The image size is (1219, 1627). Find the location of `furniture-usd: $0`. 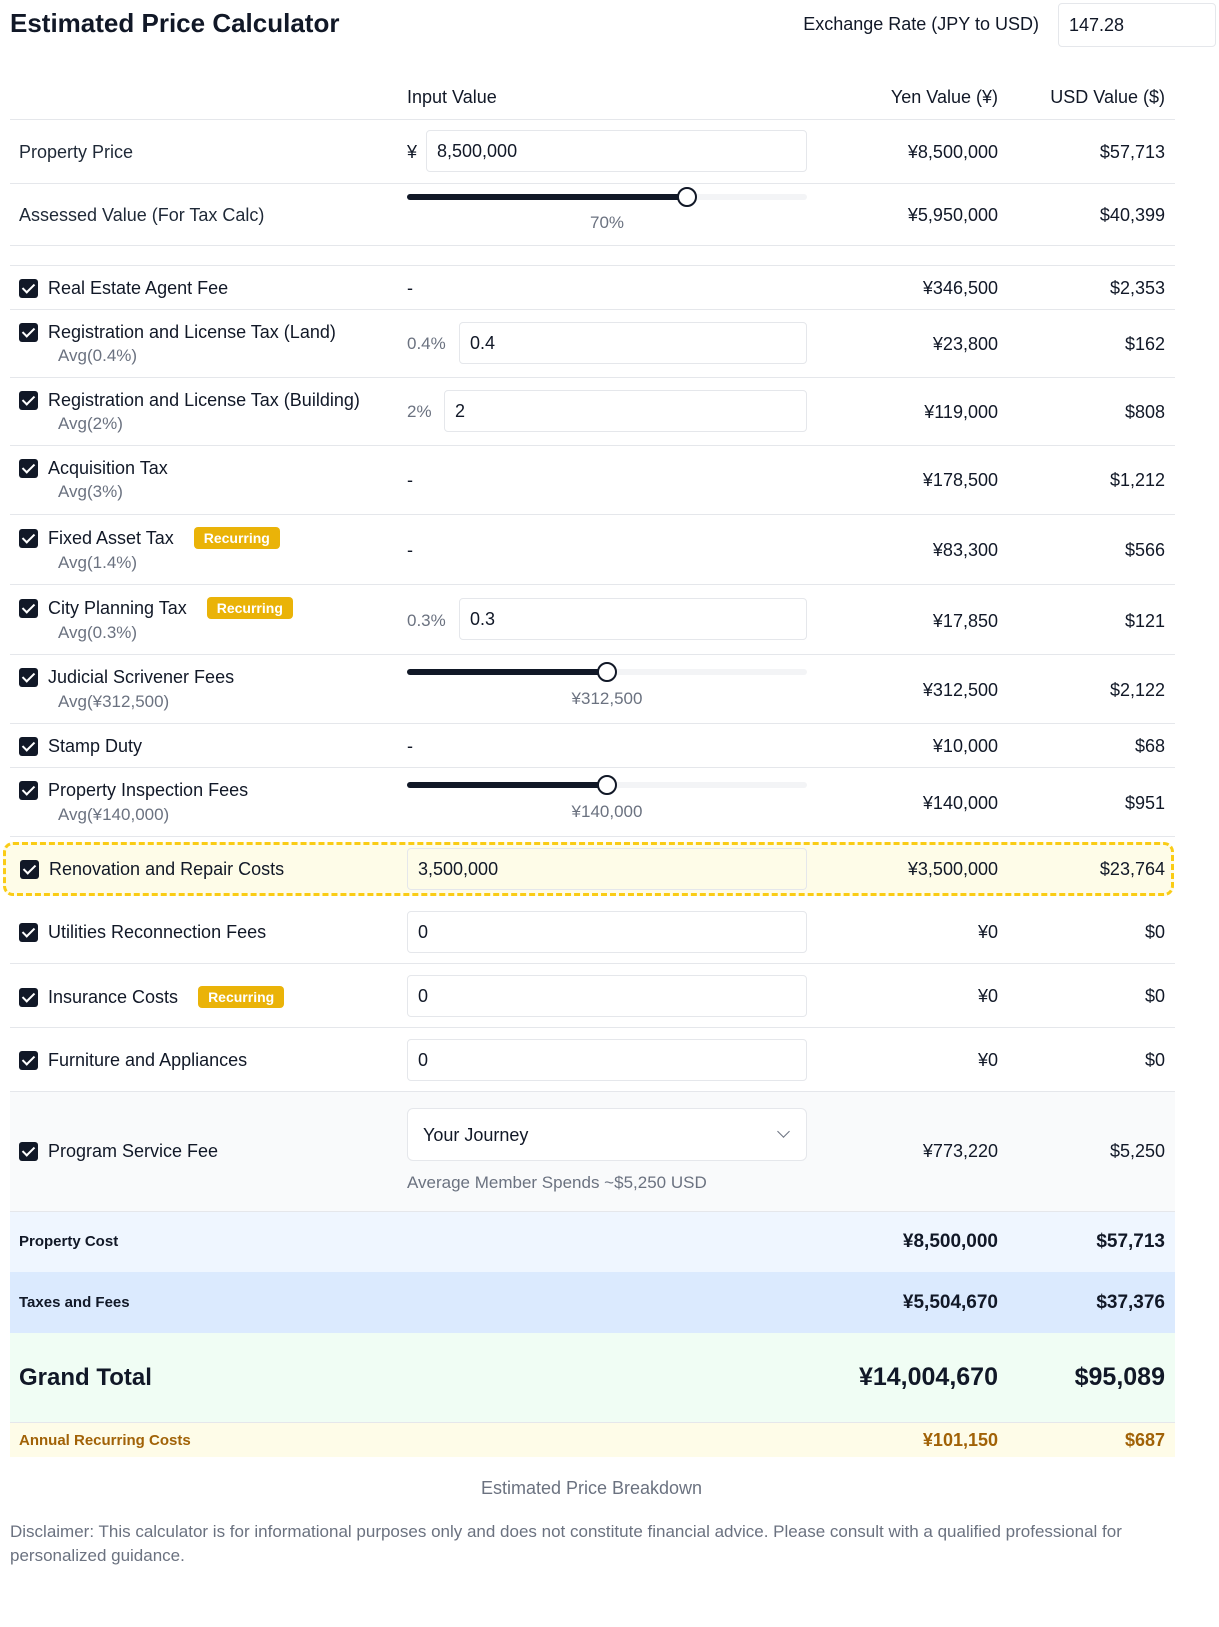

furniture-usd: $0 is located at coordinates (1154, 1060).